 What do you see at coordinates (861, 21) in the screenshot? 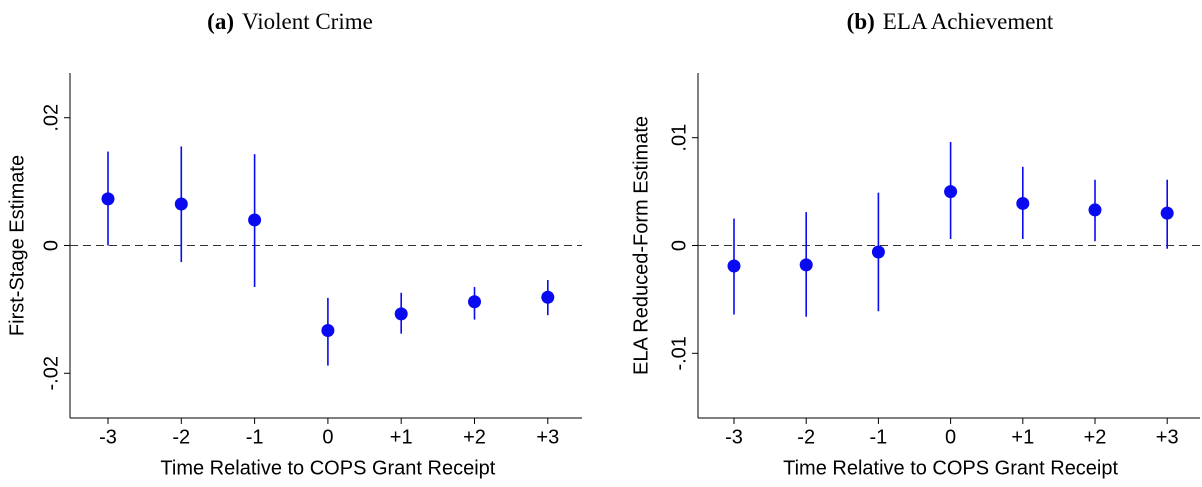
I see `panel-label: (b)` at bounding box center [861, 21].